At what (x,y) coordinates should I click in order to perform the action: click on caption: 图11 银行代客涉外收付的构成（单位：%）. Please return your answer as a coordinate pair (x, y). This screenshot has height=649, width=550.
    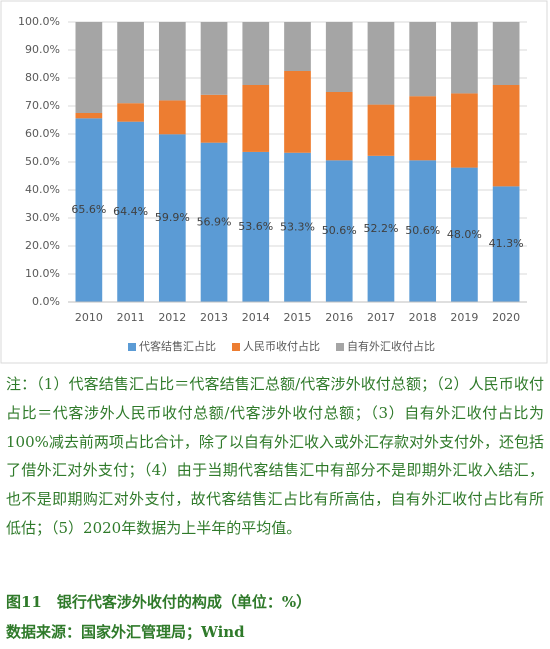
    Looking at the image, I should click on (159, 602).